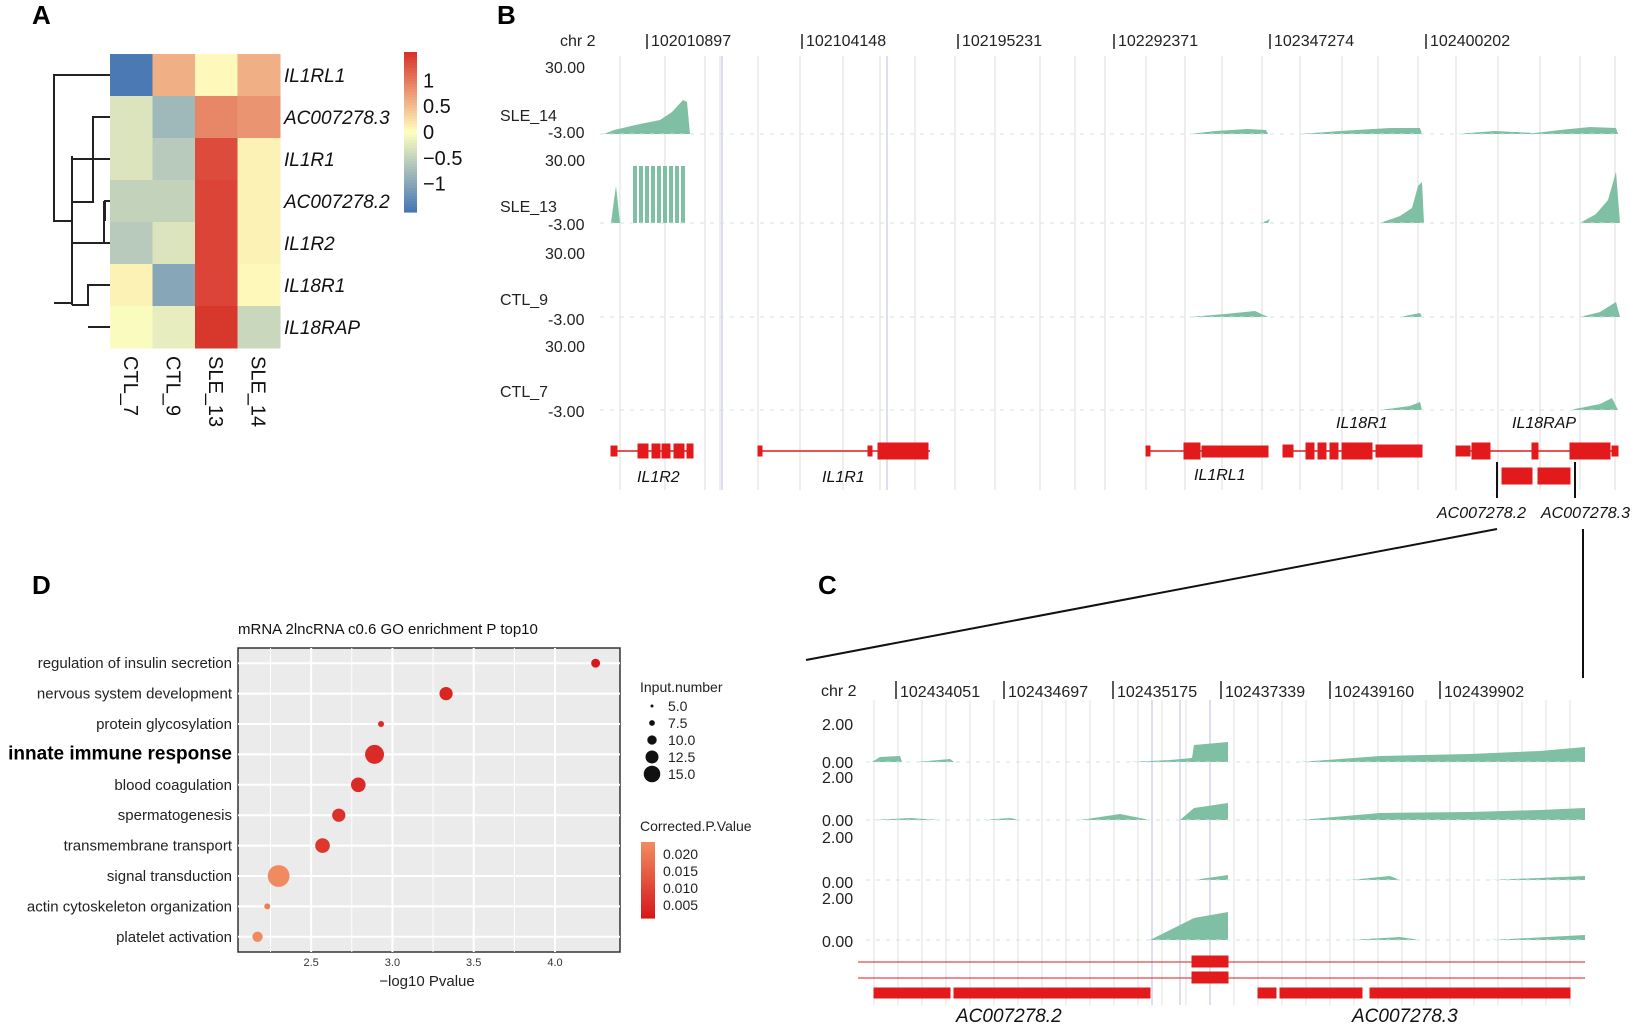 This screenshot has width=1639, height=1024. What do you see at coordinates (129, 906) in the screenshot?
I see `term-label: actin cytoskeleton organization` at bounding box center [129, 906].